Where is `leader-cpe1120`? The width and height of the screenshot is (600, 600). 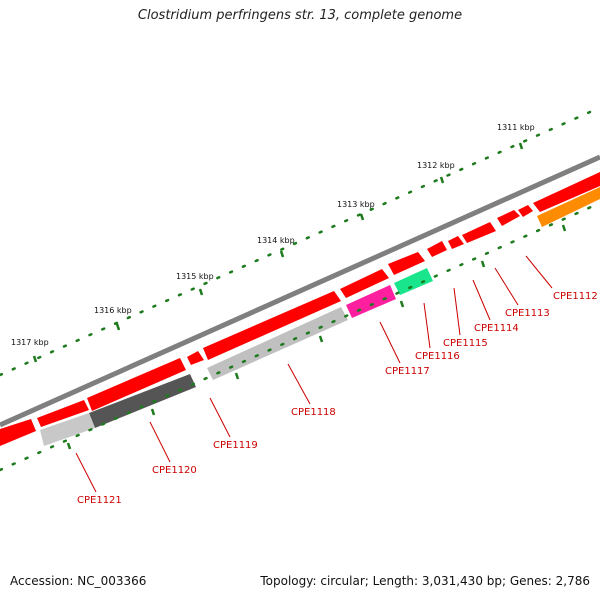
leader-cpe1120 is located at coordinates (160, 442).